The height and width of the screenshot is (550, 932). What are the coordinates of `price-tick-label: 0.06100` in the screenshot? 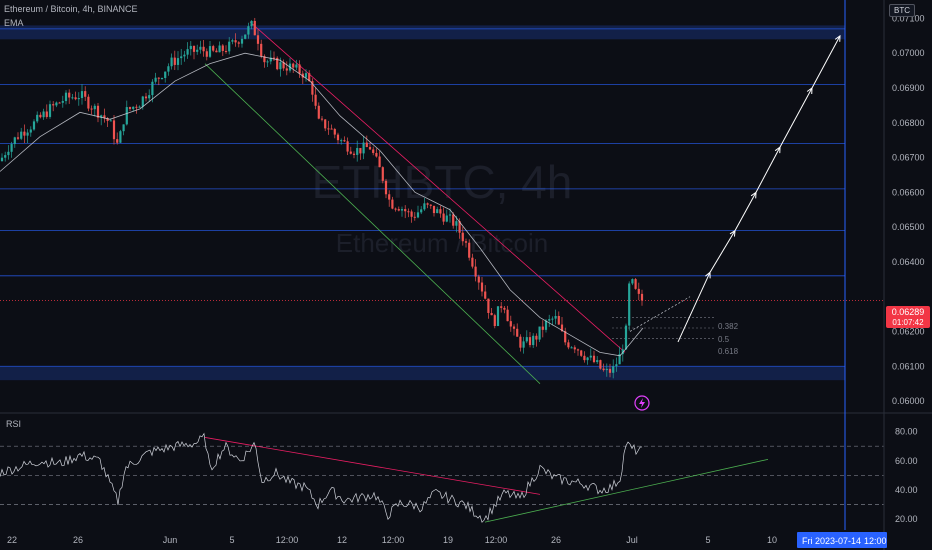 It's located at (908, 366).